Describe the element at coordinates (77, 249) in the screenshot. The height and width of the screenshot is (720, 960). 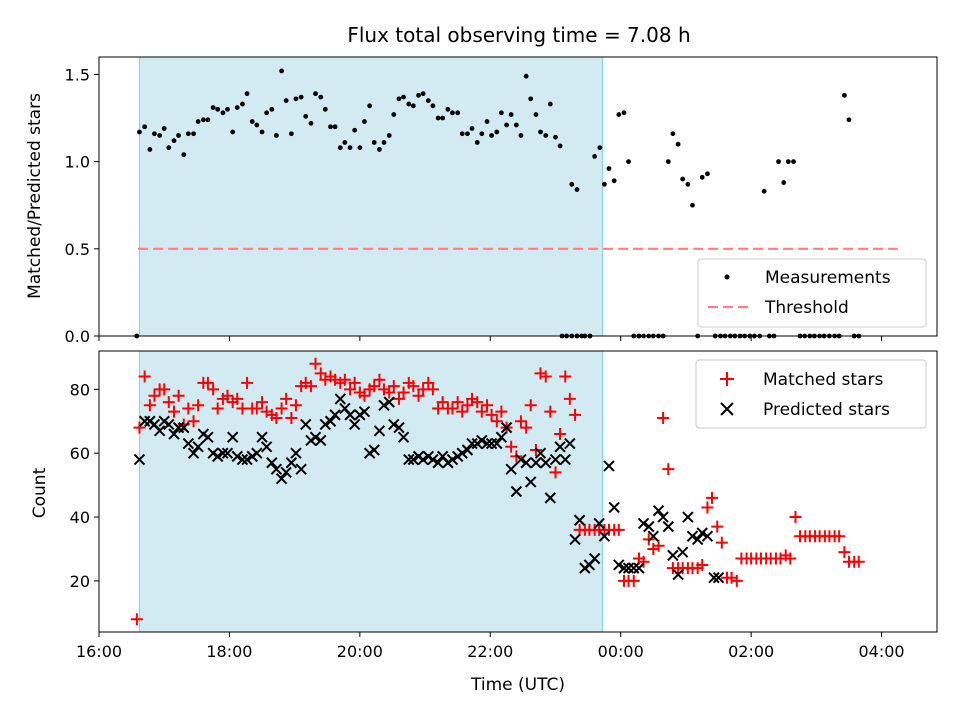
I see `top-y-tick-label: 0.5` at that location.